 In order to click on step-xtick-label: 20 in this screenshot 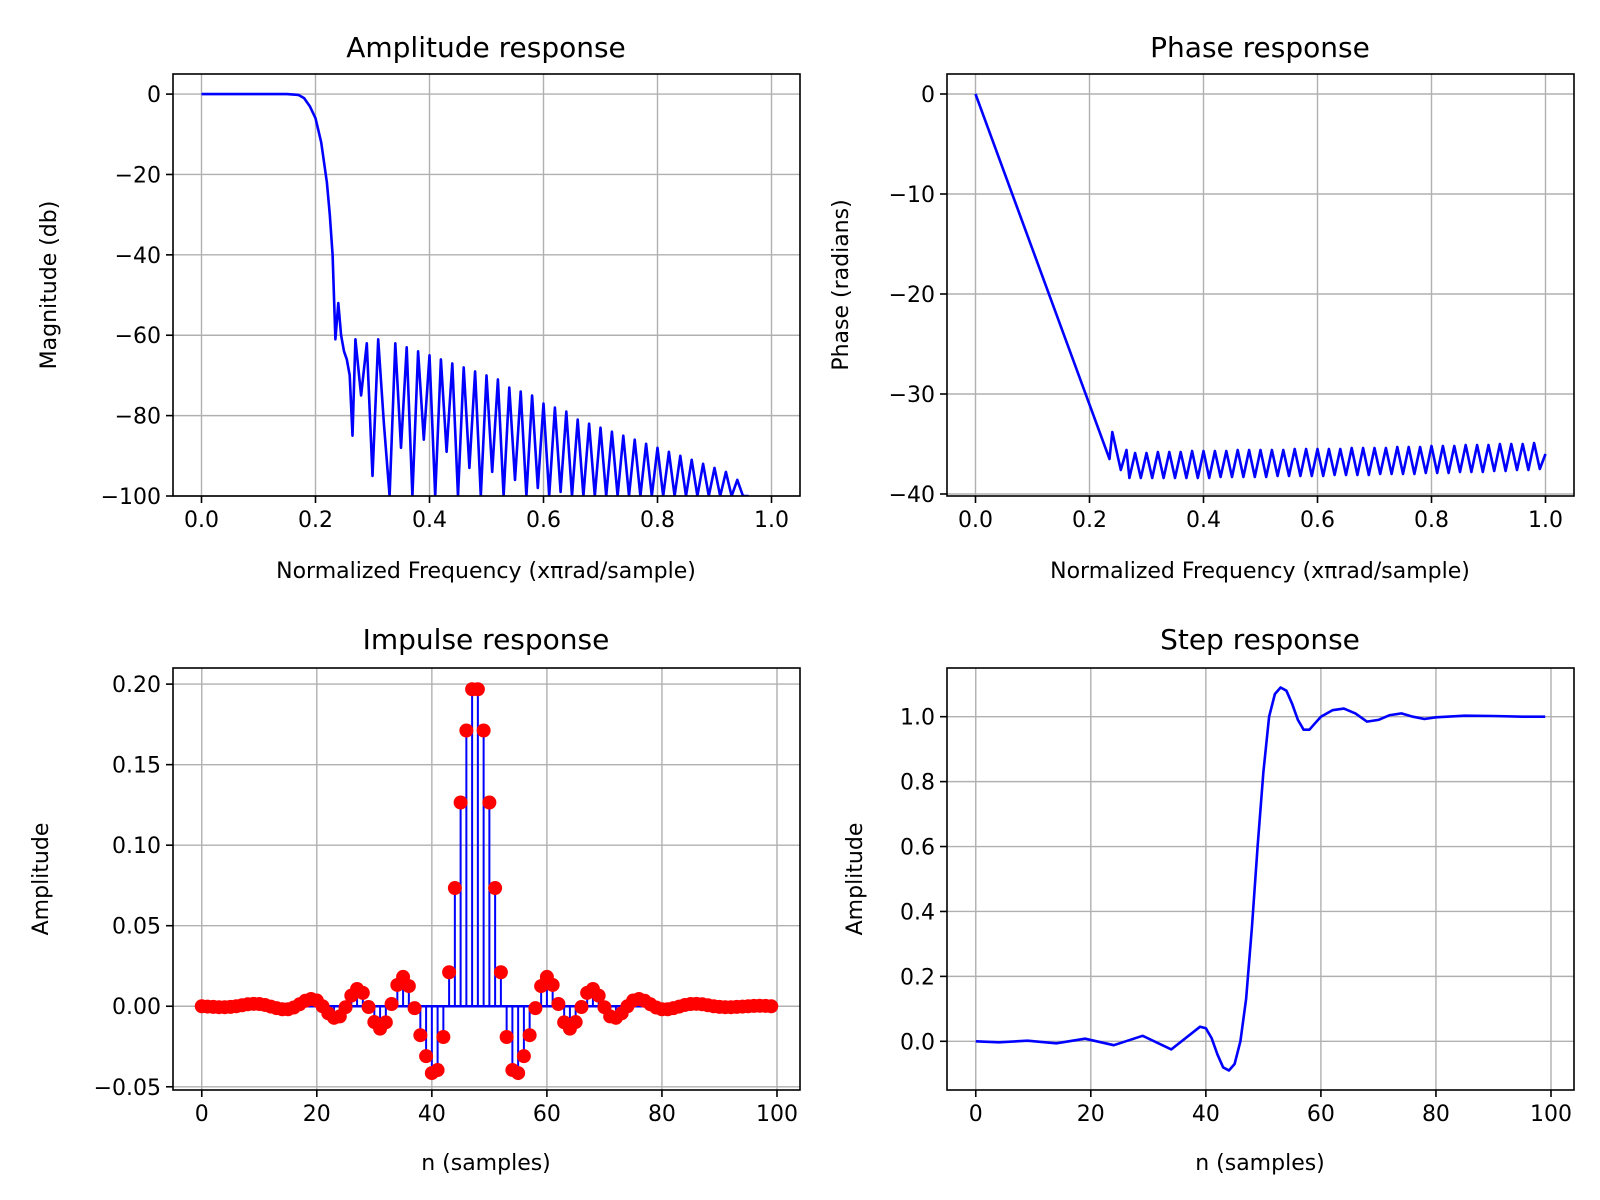, I will do `click(1091, 1114)`.